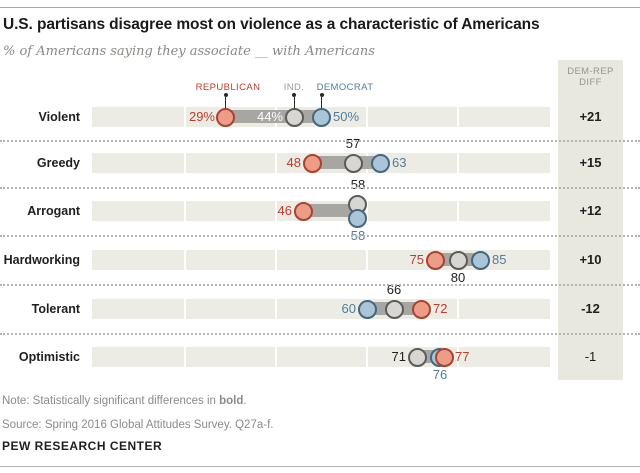 This screenshot has height=473, width=640. I want to click on category-label: Optimistic, so click(49, 357).